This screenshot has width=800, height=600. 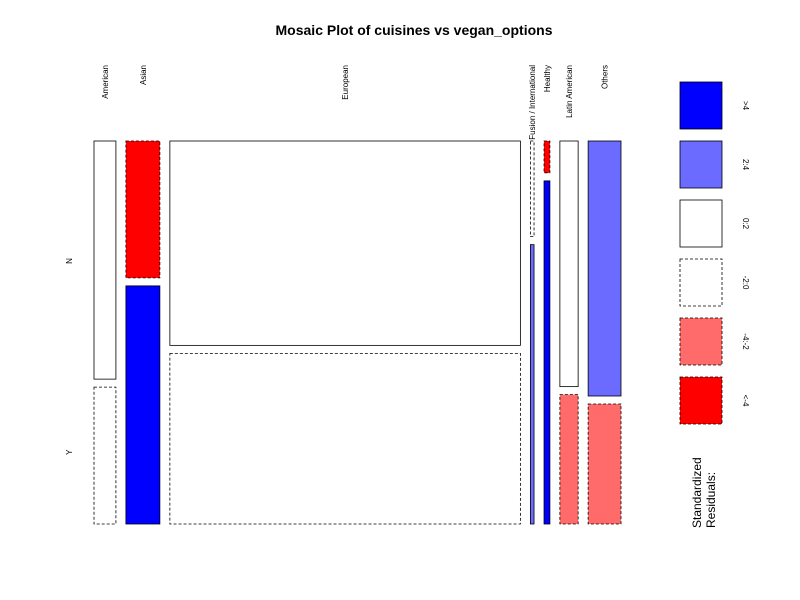 What do you see at coordinates (532, 384) in the screenshot?
I see `tile-fusion-international-y` at bounding box center [532, 384].